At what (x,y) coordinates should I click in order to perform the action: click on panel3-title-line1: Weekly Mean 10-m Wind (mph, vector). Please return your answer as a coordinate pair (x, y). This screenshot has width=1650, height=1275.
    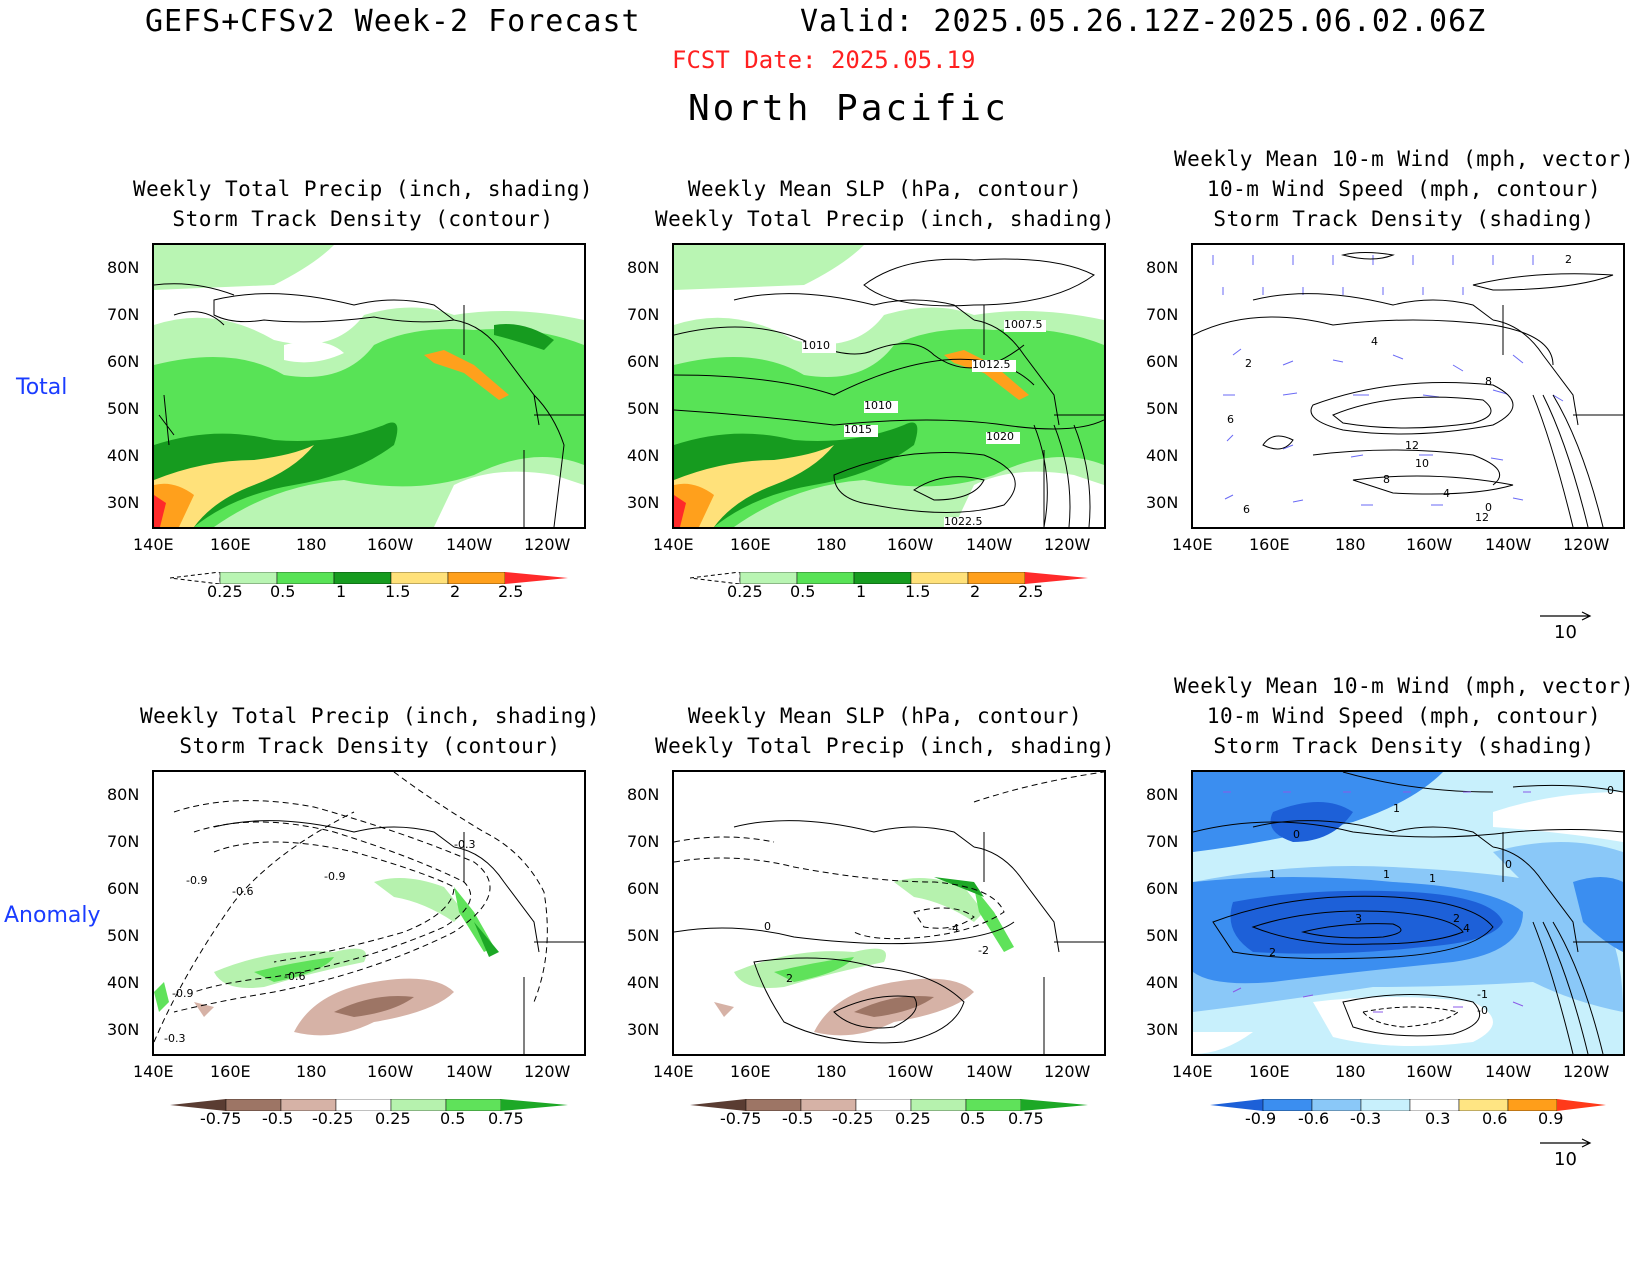
    Looking at the image, I should click on (1403, 159).